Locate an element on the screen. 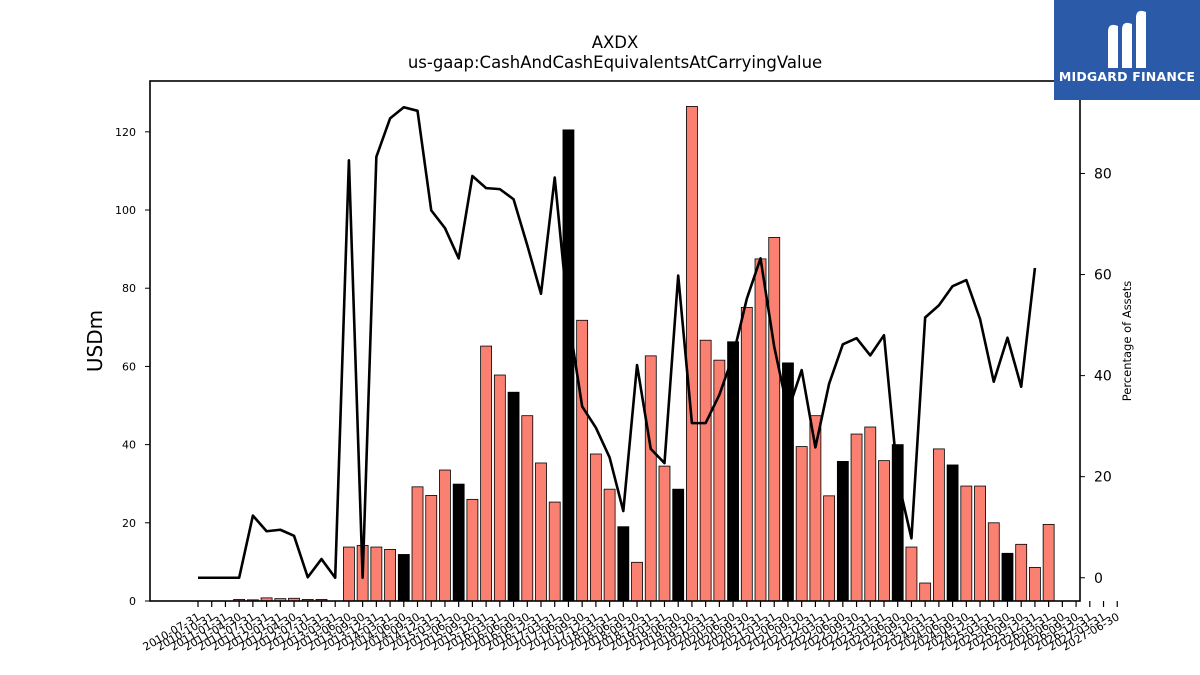 The image size is (1200, 675). y2-tick-label: 40 is located at coordinates (1103, 377).